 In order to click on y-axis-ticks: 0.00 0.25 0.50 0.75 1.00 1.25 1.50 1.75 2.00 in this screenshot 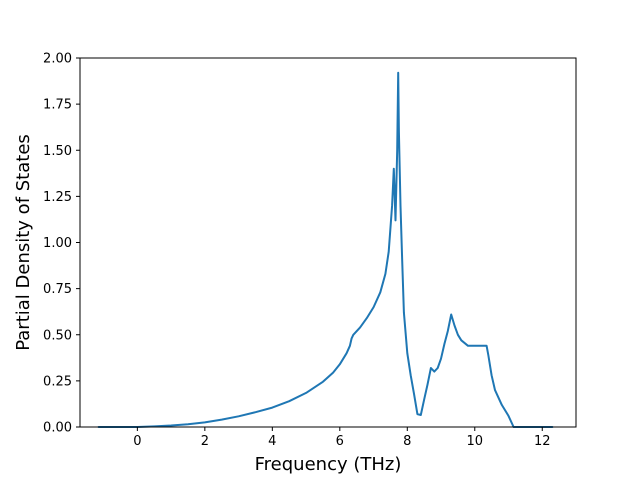, I will do `click(61, 244)`.